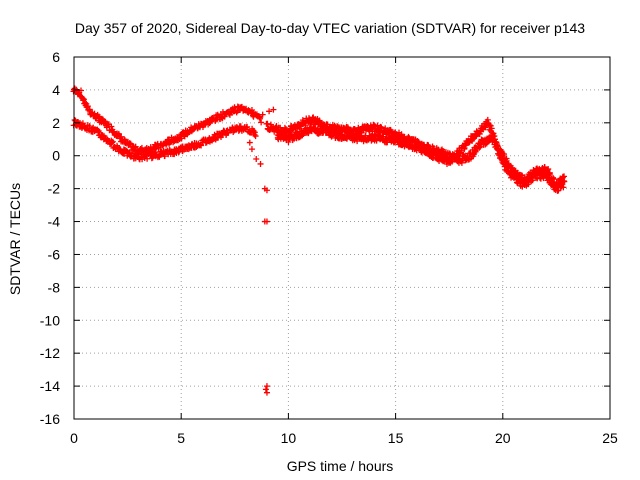 This screenshot has width=640, height=480. What do you see at coordinates (50, 386) in the screenshot?
I see `y-tick-label: -14` at bounding box center [50, 386].